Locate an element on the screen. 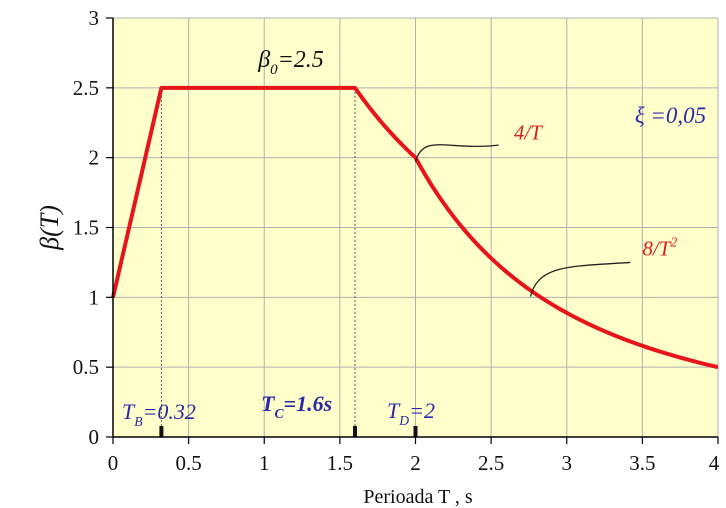 The width and height of the screenshot is (726, 508). x-axis-label: Perioada T , s is located at coordinates (417, 497).